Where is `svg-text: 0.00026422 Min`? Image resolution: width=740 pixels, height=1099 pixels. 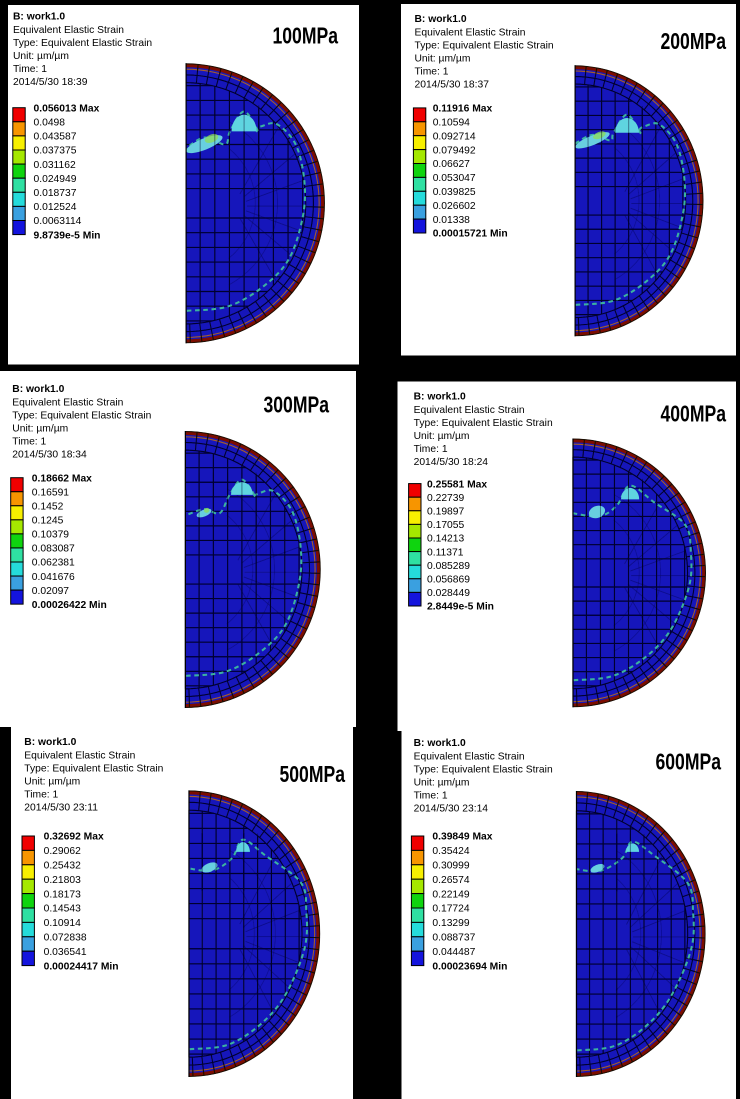
svg-text: 0.00026422 Min is located at coordinates (69, 605).